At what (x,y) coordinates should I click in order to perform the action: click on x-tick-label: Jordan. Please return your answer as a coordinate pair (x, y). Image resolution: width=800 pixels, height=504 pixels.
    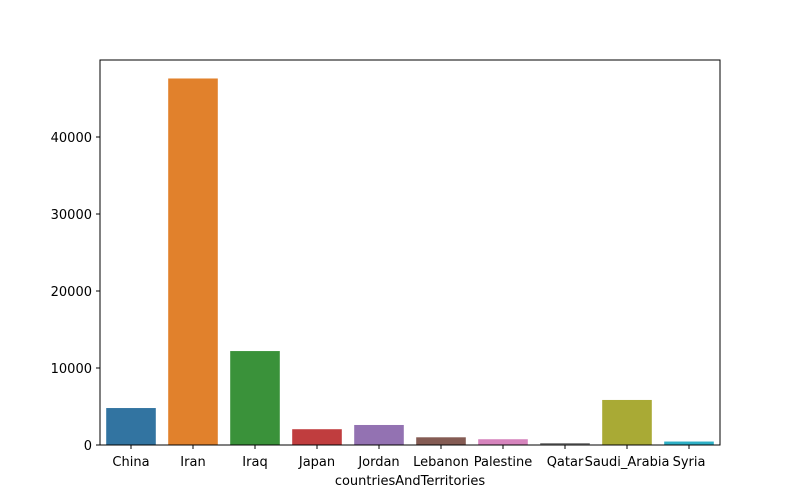
    Looking at the image, I should click on (378, 462).